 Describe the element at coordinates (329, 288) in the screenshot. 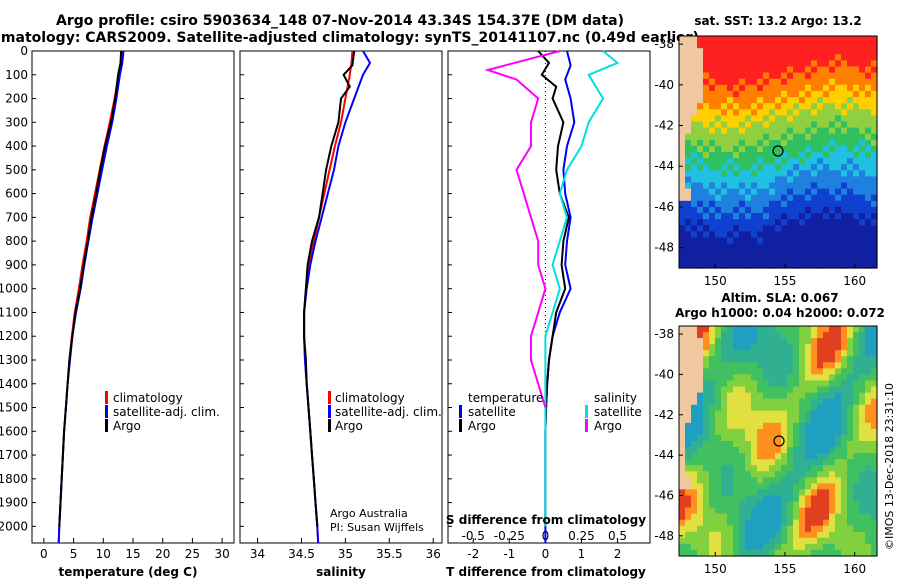

I see `series-line-argo` at that location.